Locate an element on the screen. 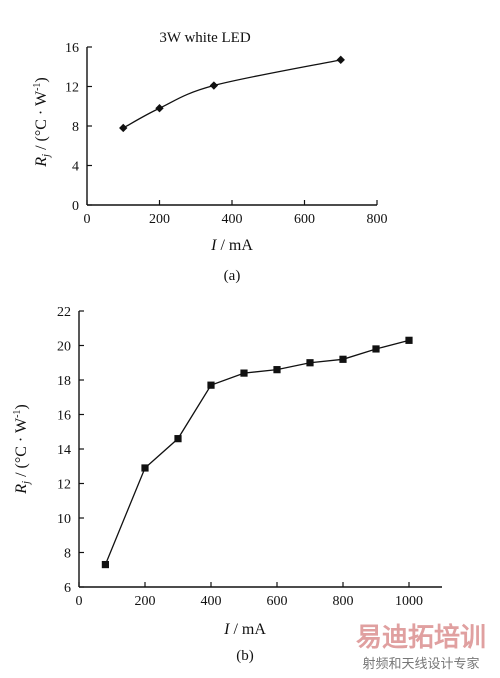 This screenshot has height=678, width=500. chart-a-caption: (a) is located at coordinates (232, 276).